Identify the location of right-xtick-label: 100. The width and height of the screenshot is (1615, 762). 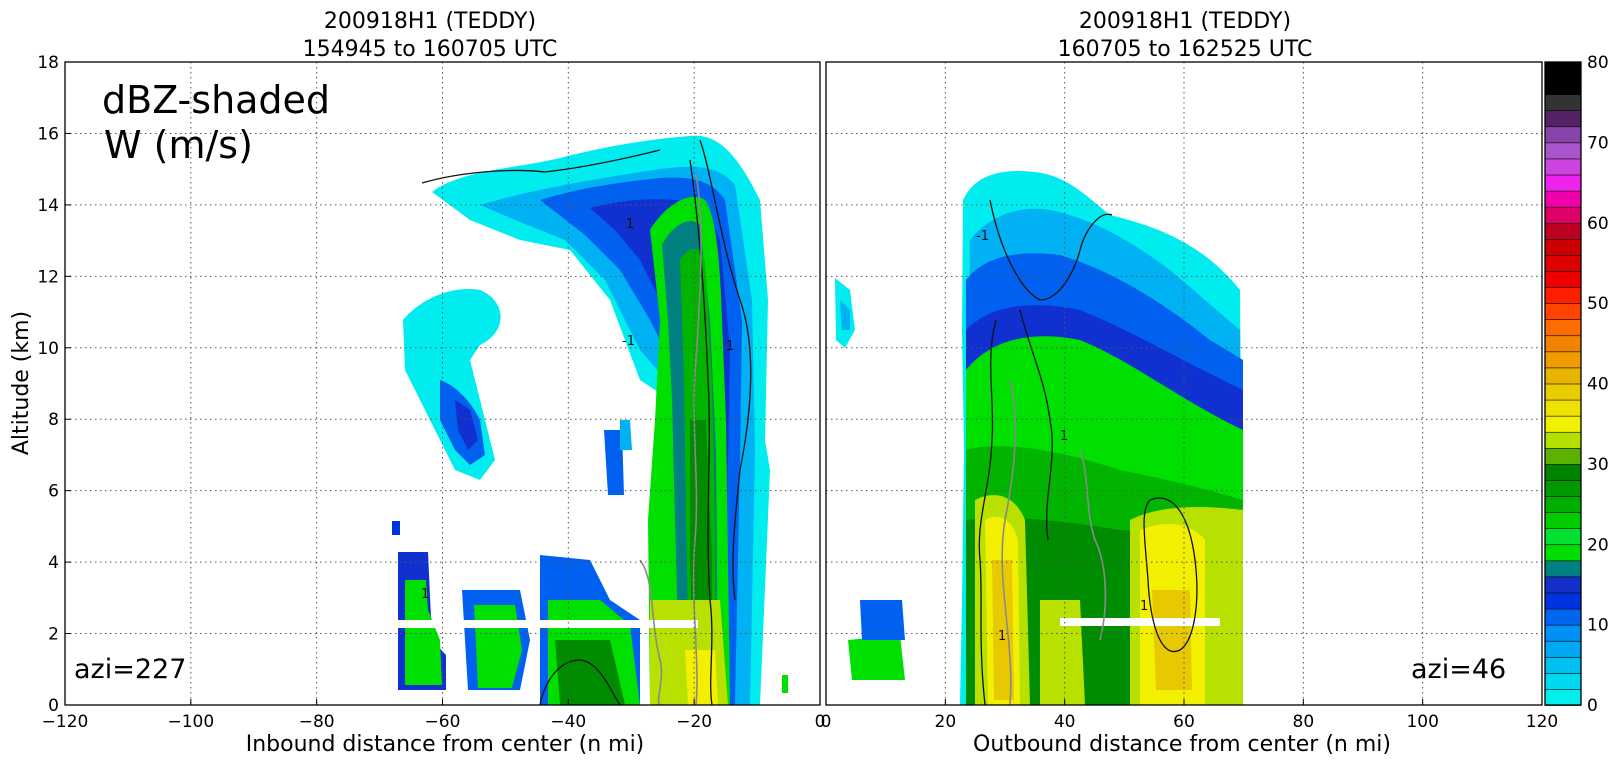
(1422, 722).